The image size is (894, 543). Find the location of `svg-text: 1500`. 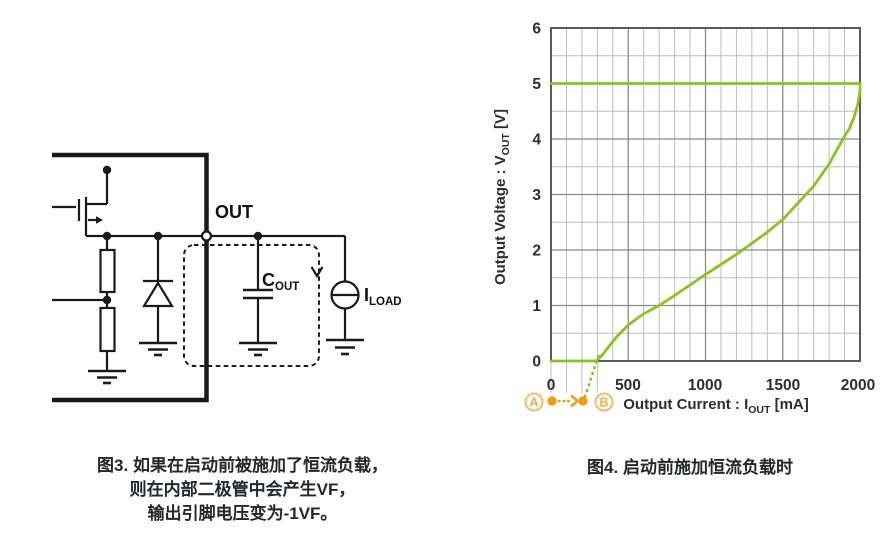

svg-text: 1500 is located at coordinates (783, 385).